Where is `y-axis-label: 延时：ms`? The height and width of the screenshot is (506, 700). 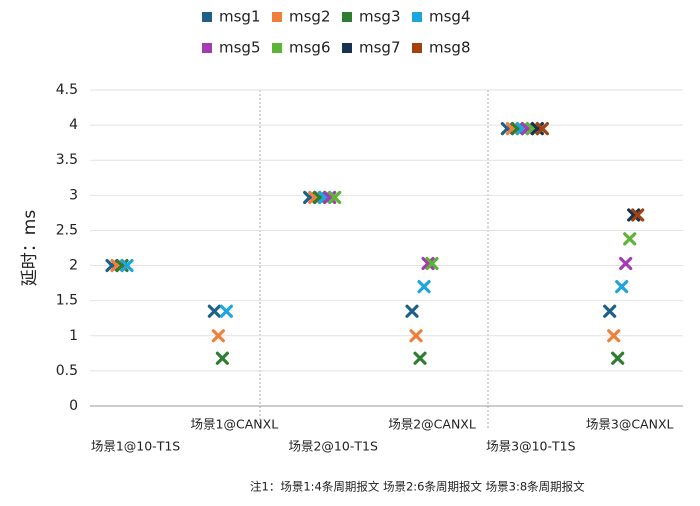 y-axis-label: 延时：ms is located at coordinates (30, 248).